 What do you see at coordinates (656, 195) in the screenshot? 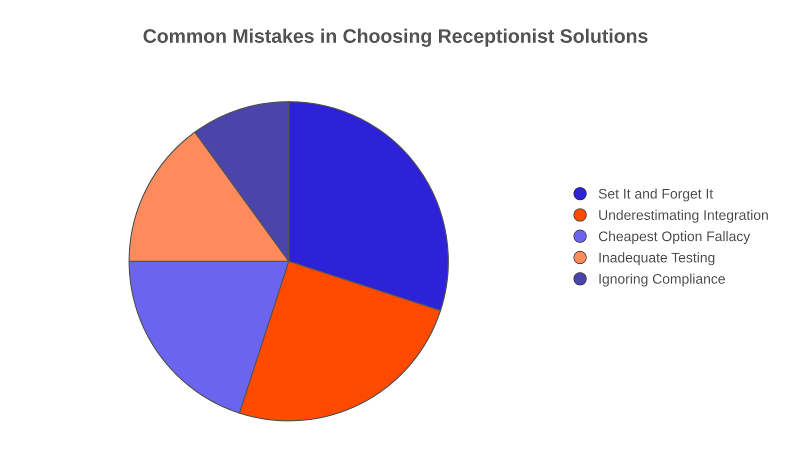
I see `legend-label: Set It and Forget It` at bounding box center [656, 195].